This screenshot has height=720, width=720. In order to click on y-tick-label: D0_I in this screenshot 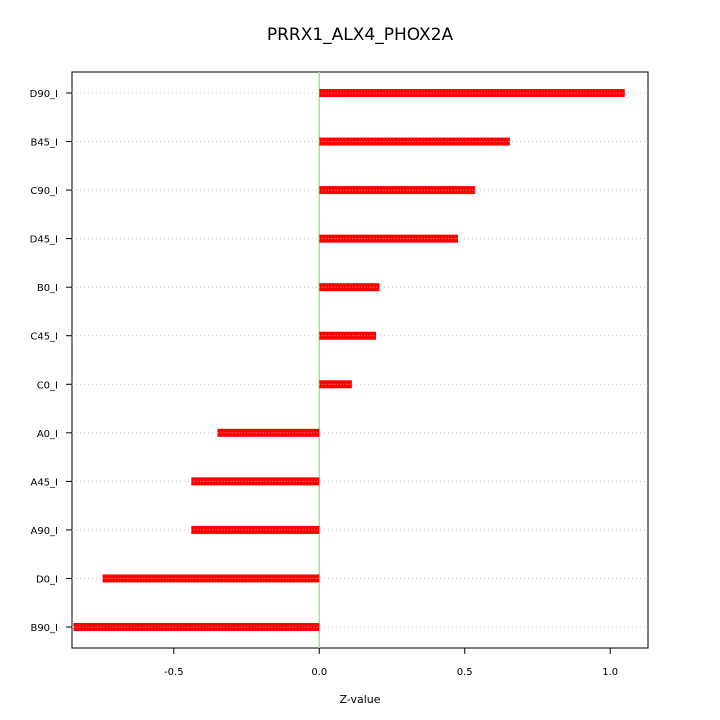, I will do `click(47, 579)`.